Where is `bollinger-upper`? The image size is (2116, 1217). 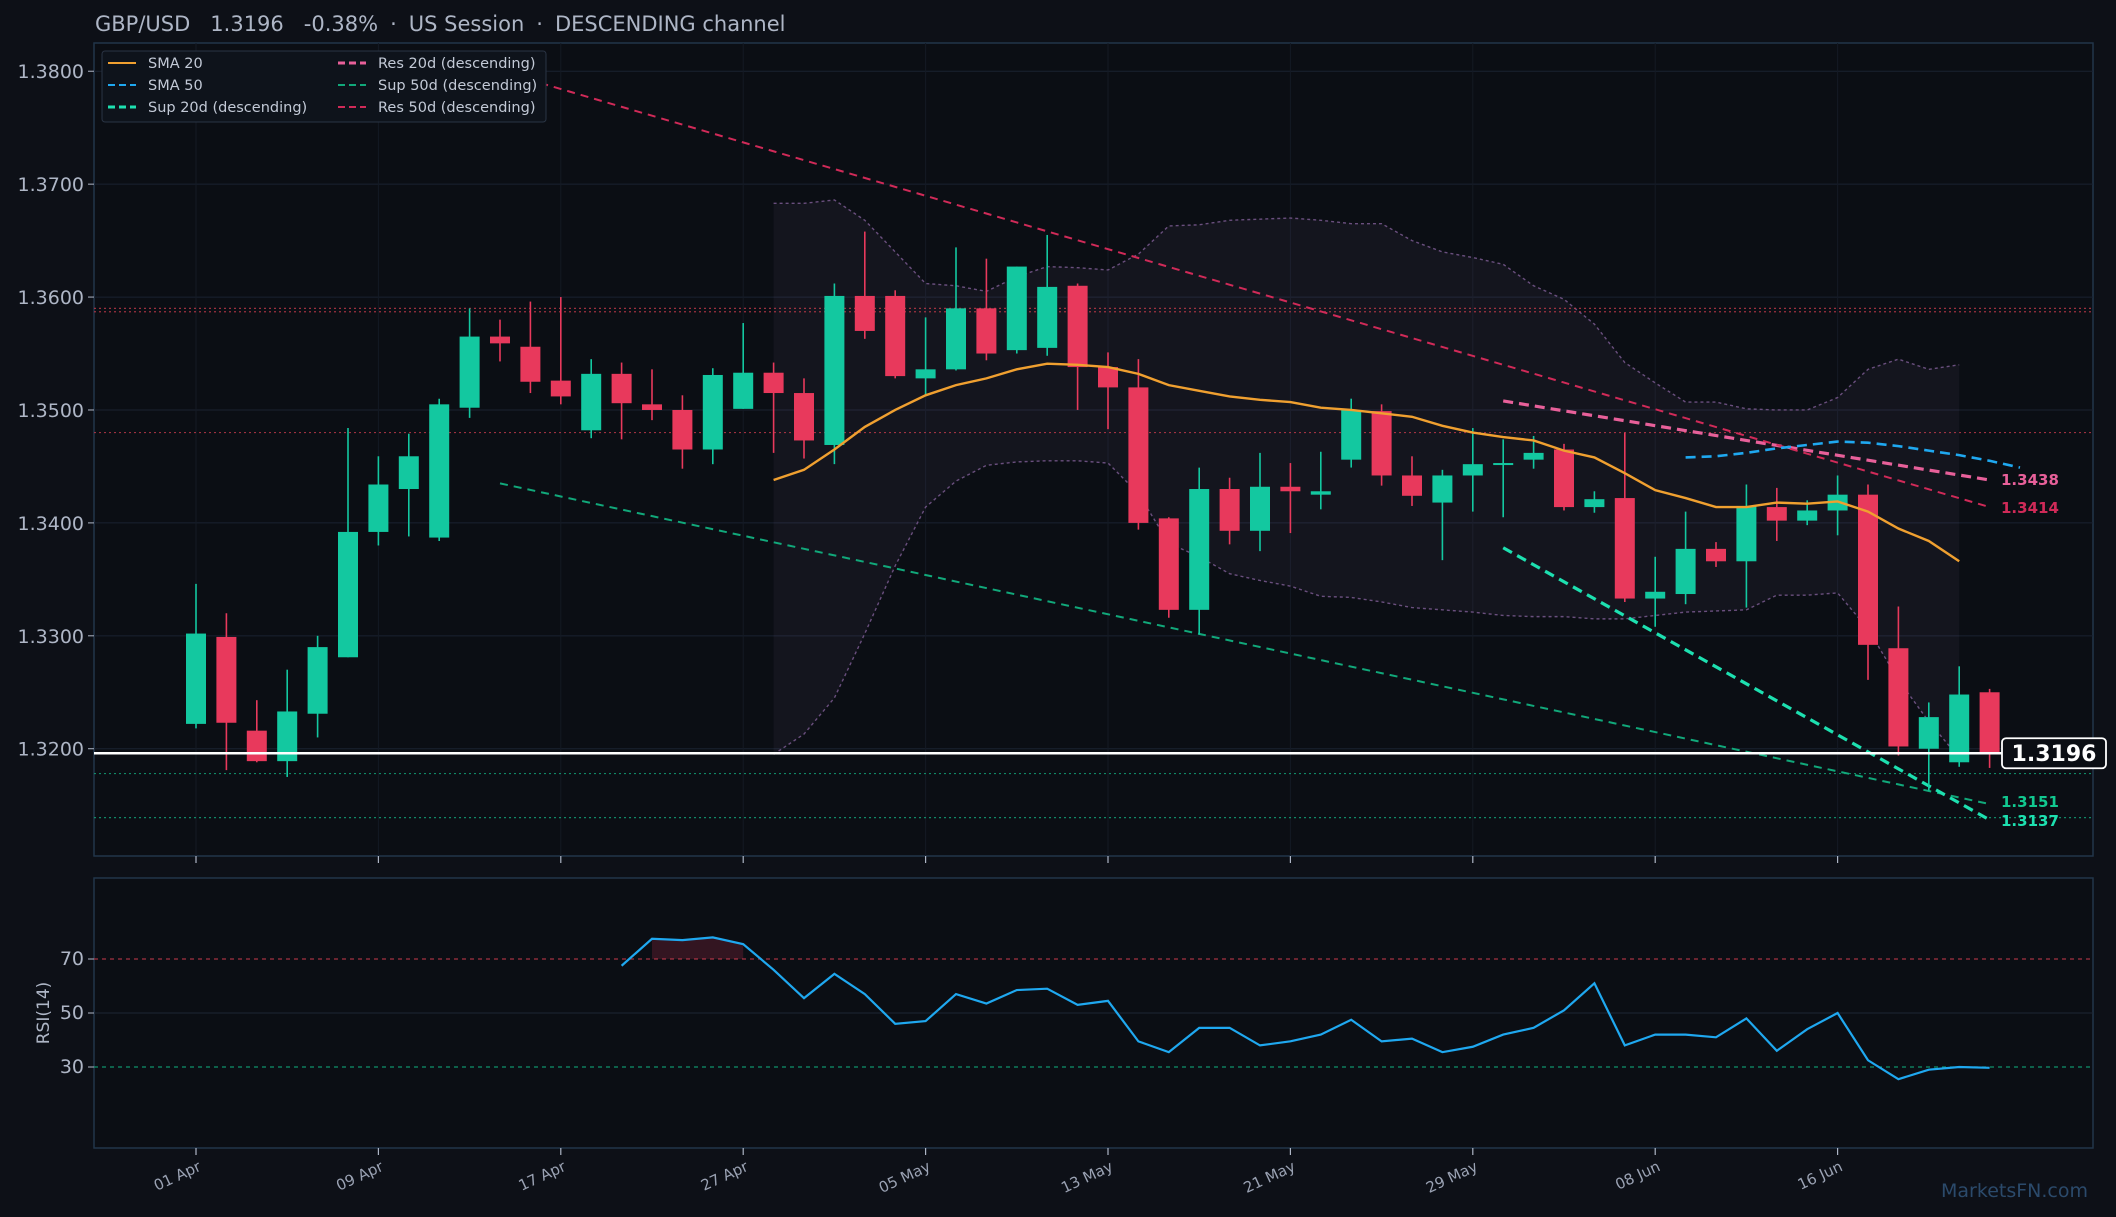
bollinger-upper is located at coordinates (1366, 305).